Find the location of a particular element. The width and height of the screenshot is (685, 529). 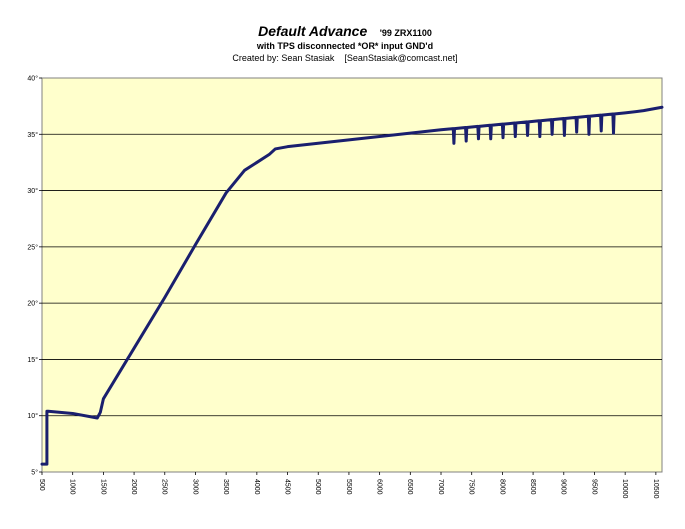

x-tick-label: 3500 is located at coordinates (225, 487).